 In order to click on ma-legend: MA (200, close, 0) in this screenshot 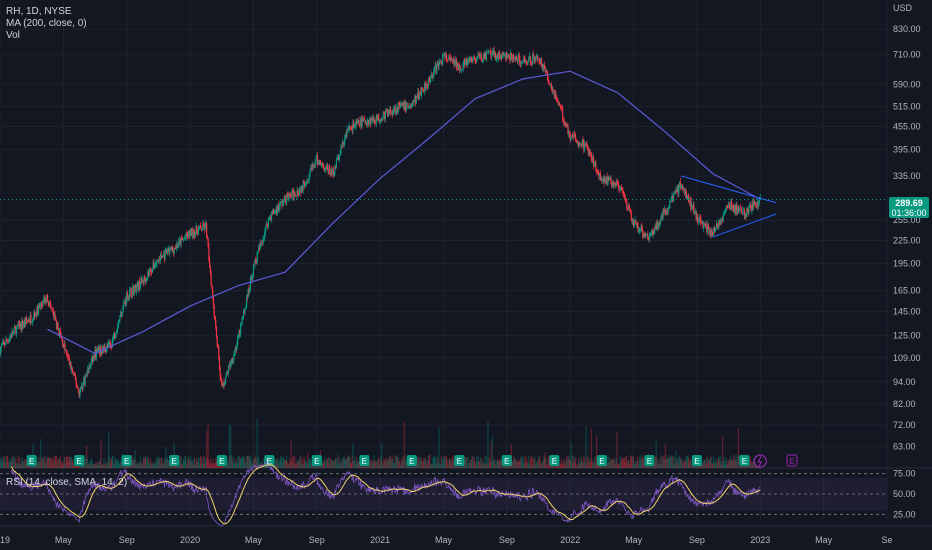, I will do `click(46, 23)`.